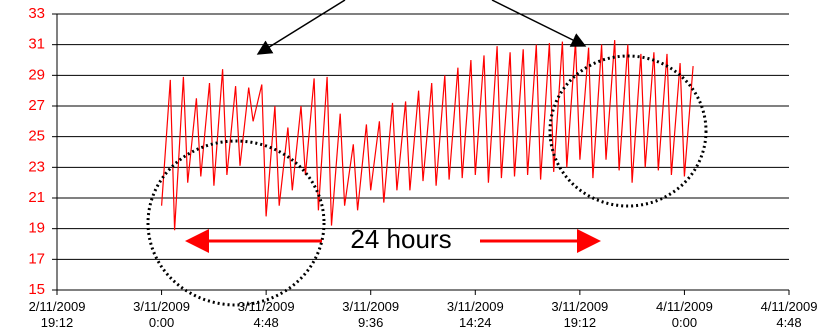  I want to click on y-tick-label: 17, so click(36, 258).